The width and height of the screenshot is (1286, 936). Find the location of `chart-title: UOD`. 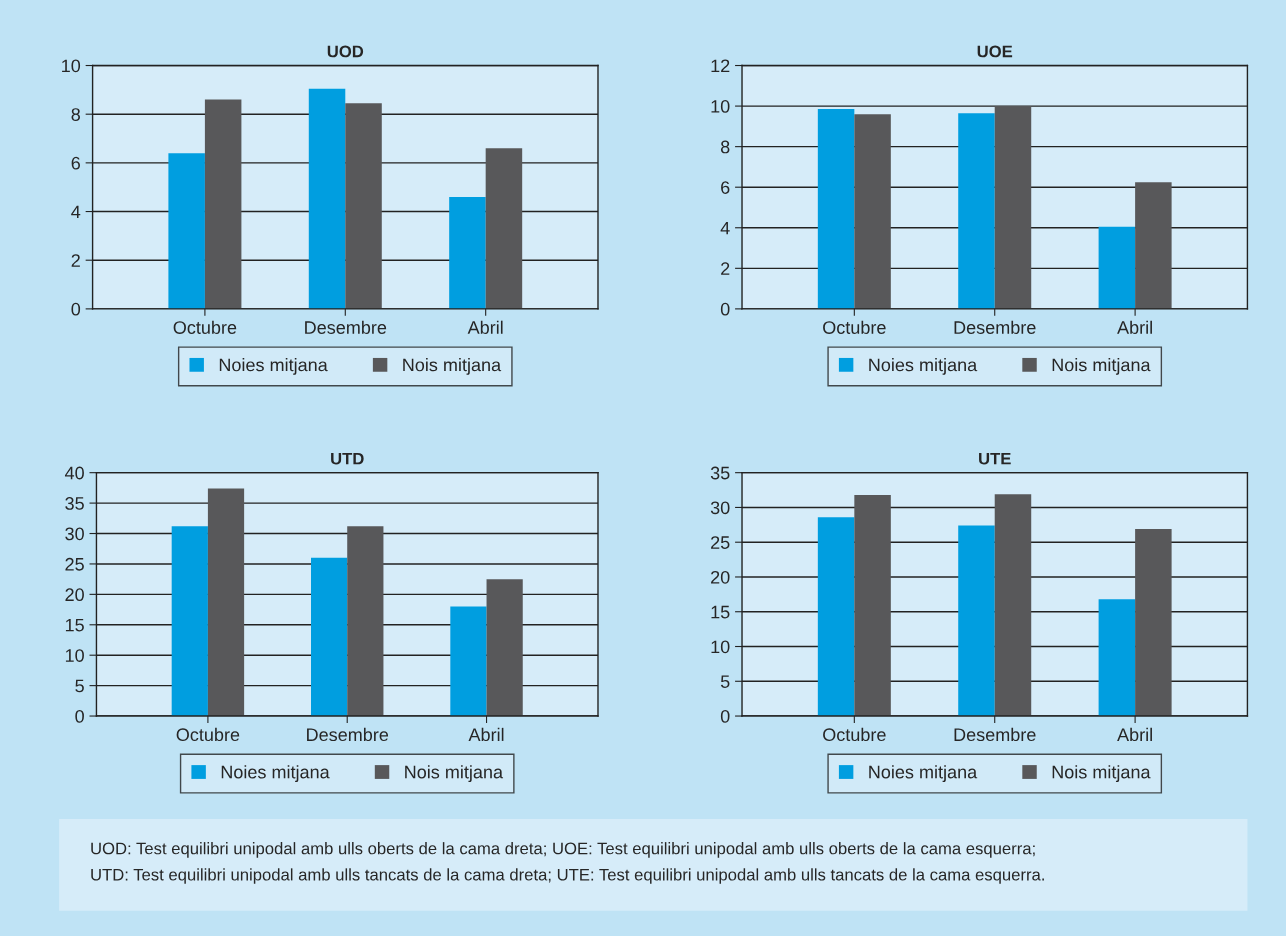

chart-title: UOD is located at coordinates (345, 51).